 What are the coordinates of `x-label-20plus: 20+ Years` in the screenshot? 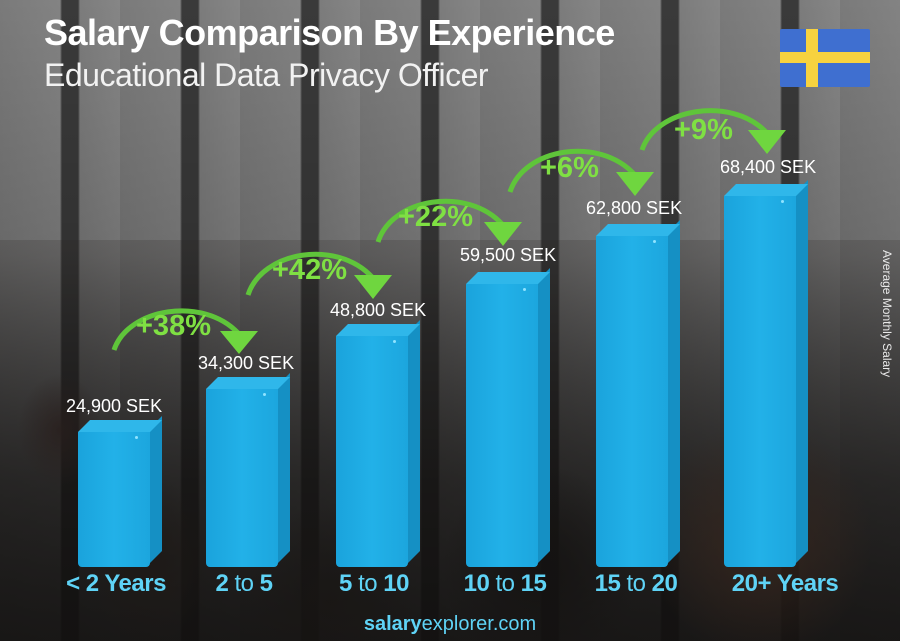 It's located at (785, 583).